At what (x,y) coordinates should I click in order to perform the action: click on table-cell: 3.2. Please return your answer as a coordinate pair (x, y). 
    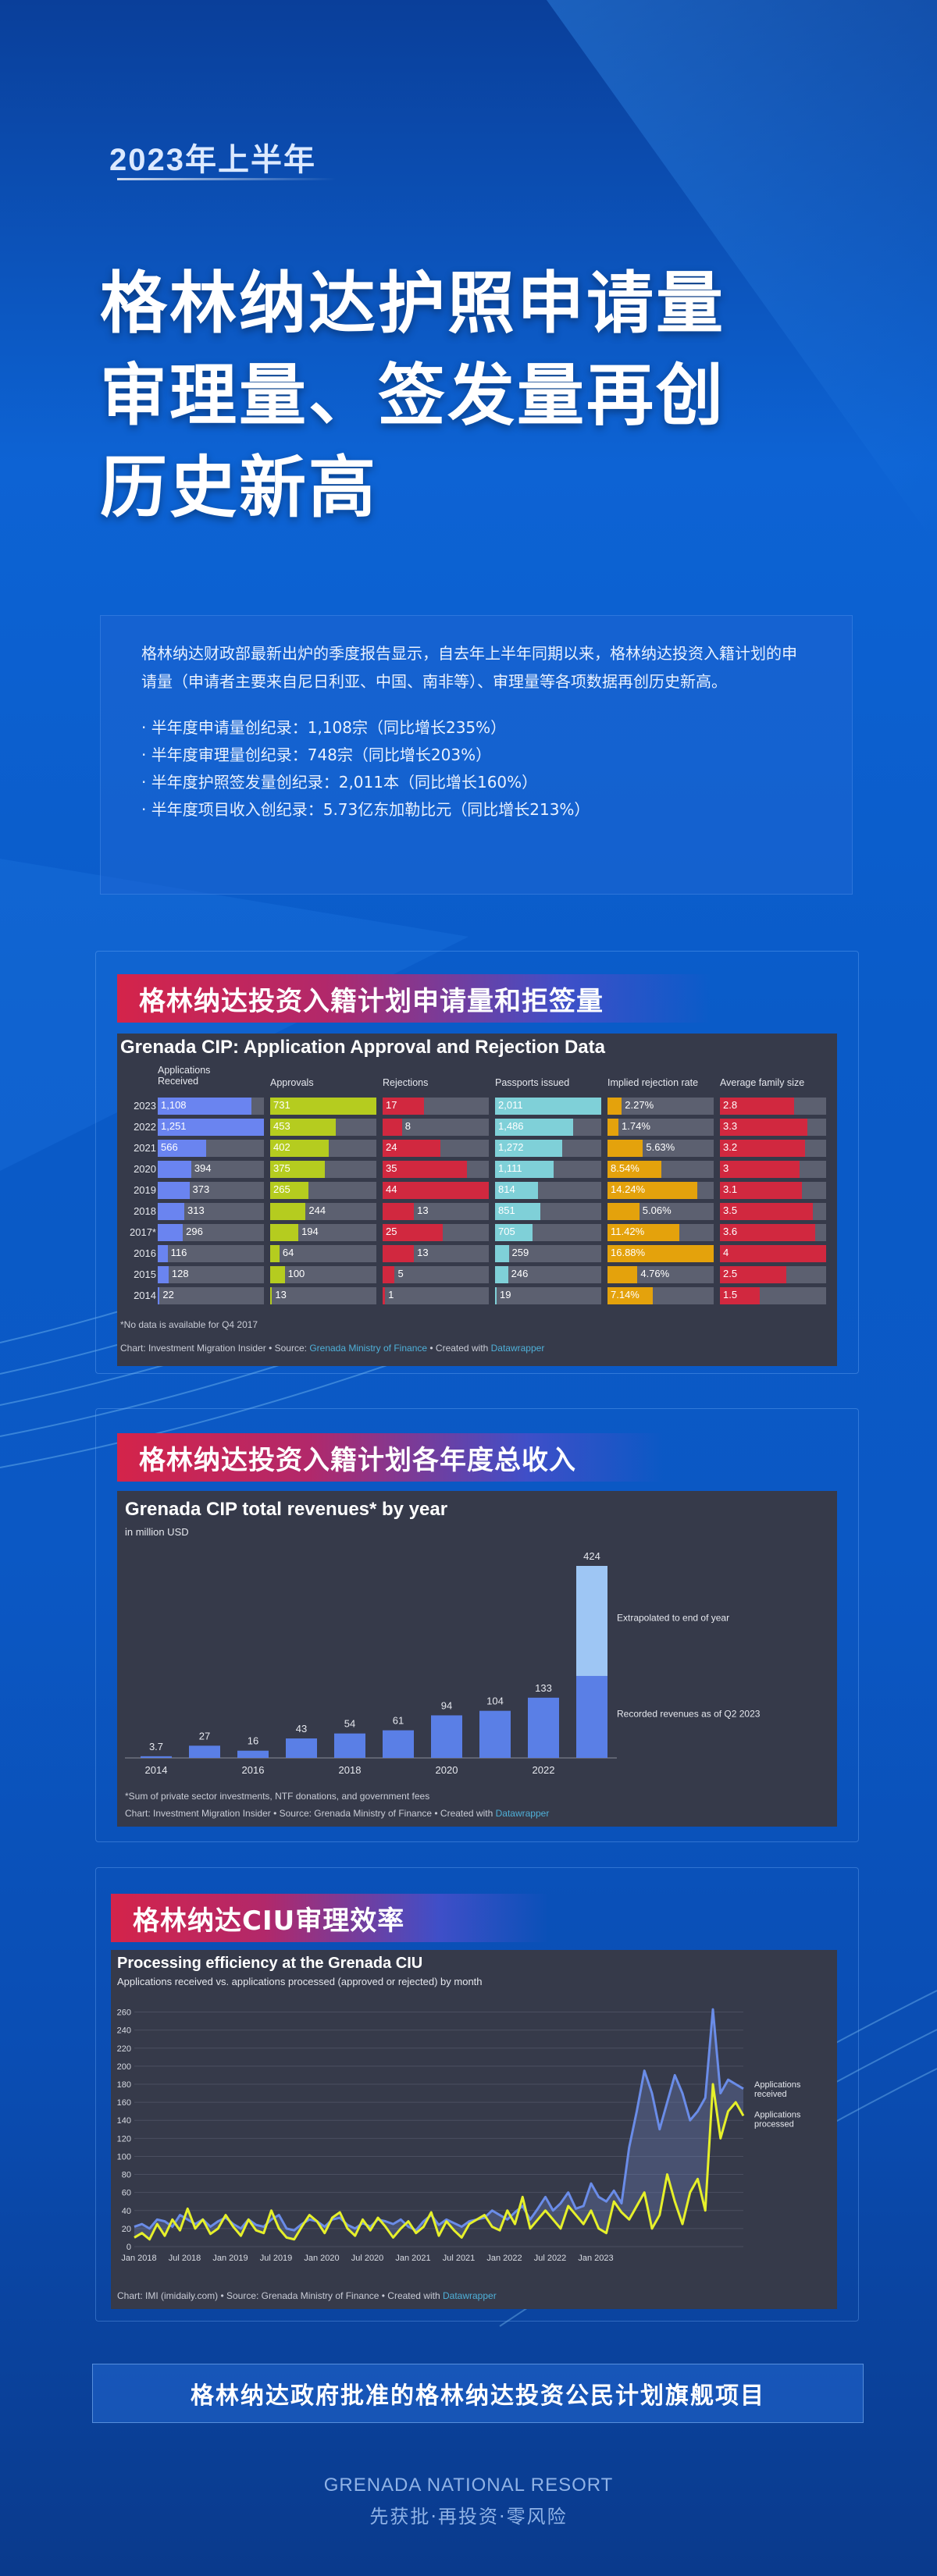
    Looking at the image, I should click on (773, 1148).